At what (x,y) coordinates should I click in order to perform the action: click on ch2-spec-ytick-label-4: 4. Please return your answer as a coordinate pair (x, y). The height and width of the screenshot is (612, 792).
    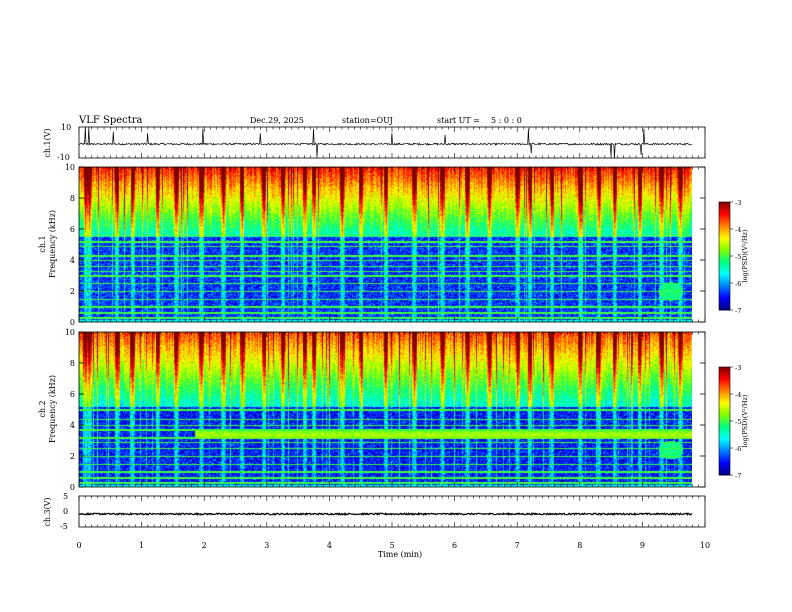
    Looking at the image, I should click on (72, 425).